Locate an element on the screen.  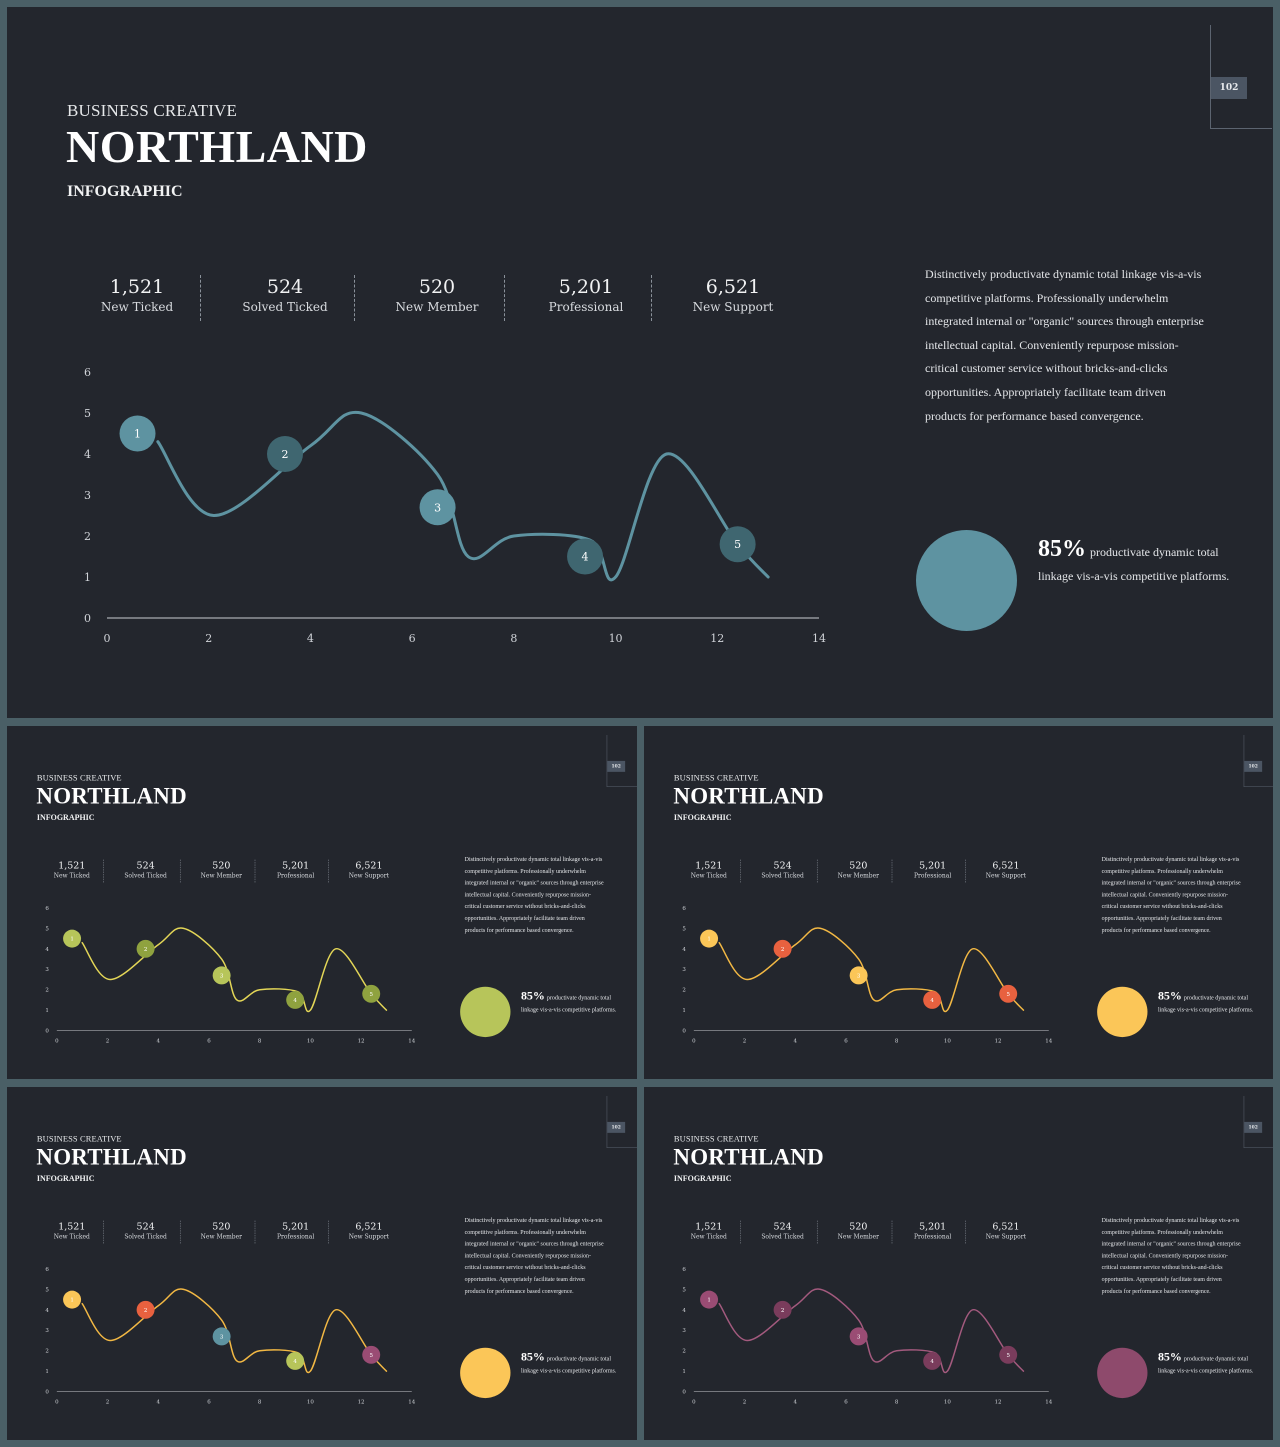
data-point-label: 4 is located at coordinates (295, 1001).